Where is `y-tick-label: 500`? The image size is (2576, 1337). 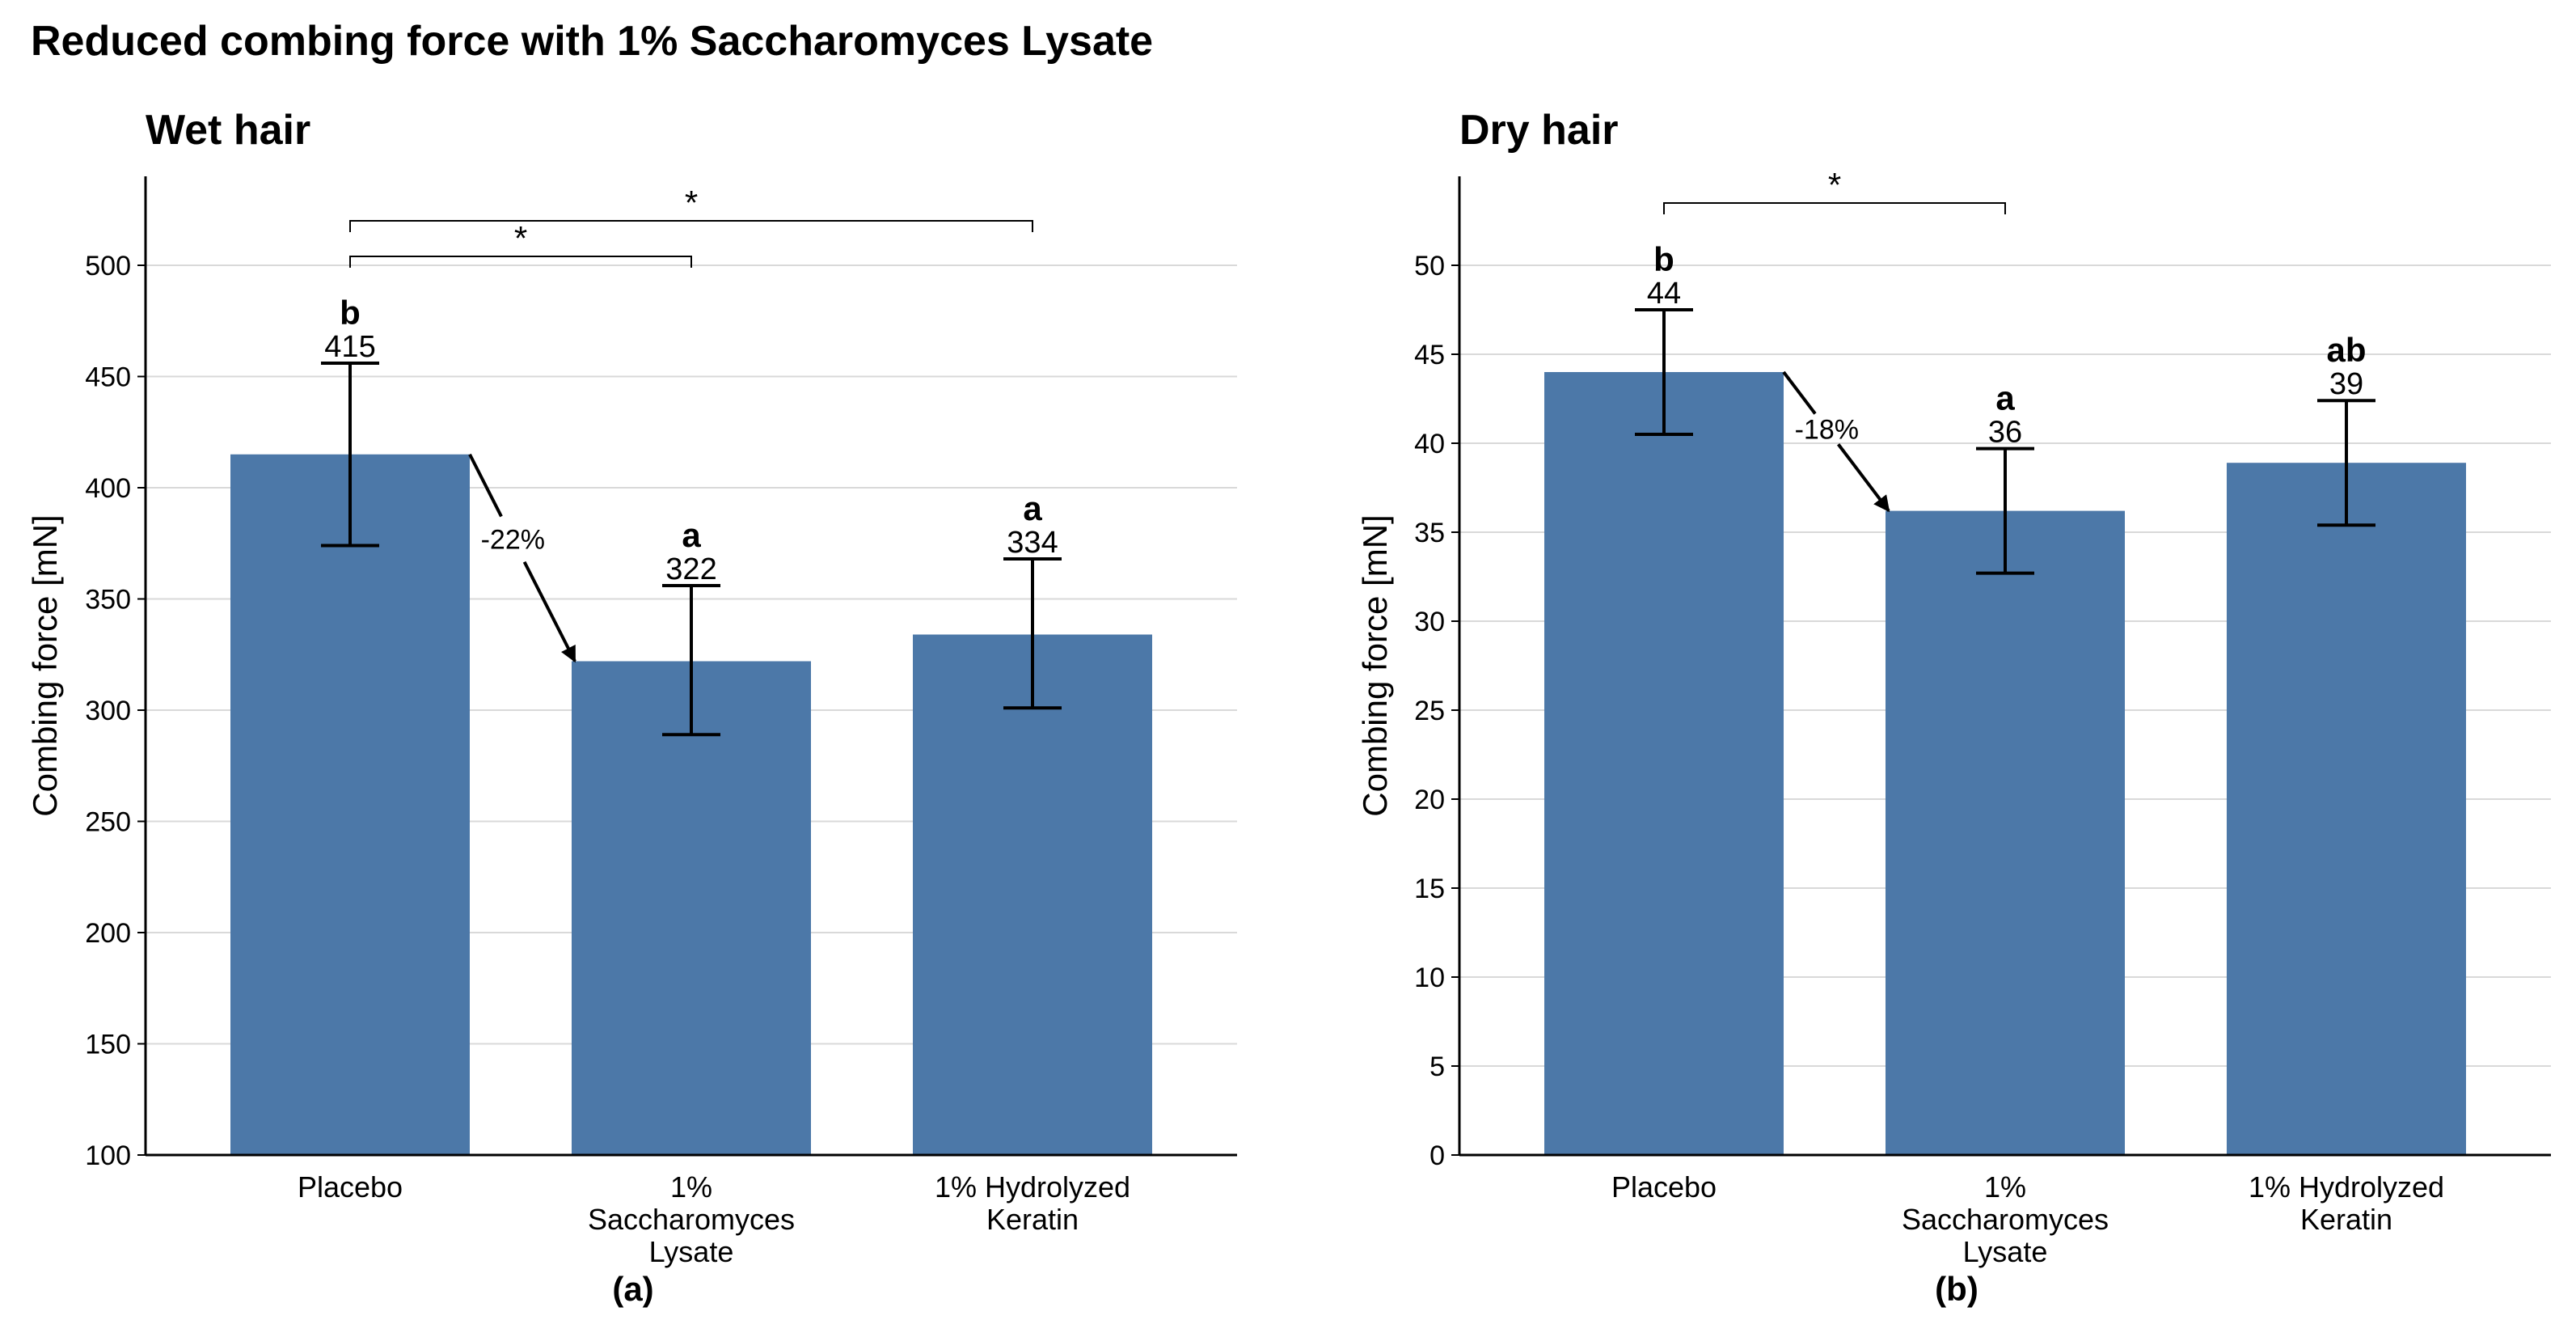 y-tick-label: 500 is located at coordinates (108, 266).